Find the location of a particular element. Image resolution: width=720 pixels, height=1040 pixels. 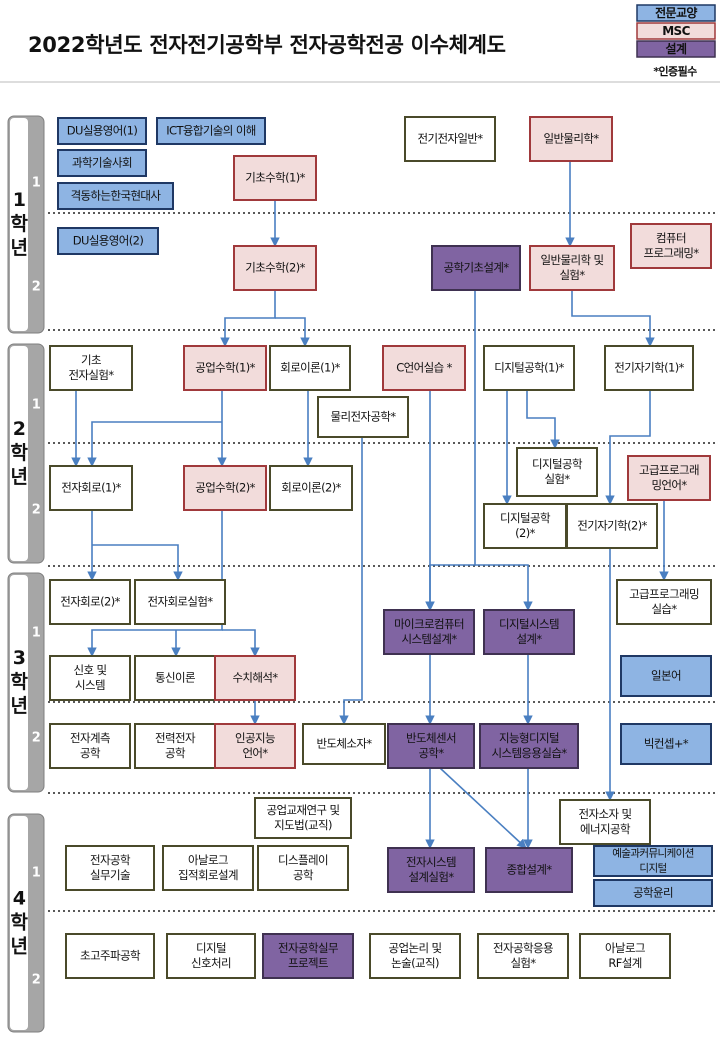

course-label: 에너지공학 is located at coordinates (605, 829).